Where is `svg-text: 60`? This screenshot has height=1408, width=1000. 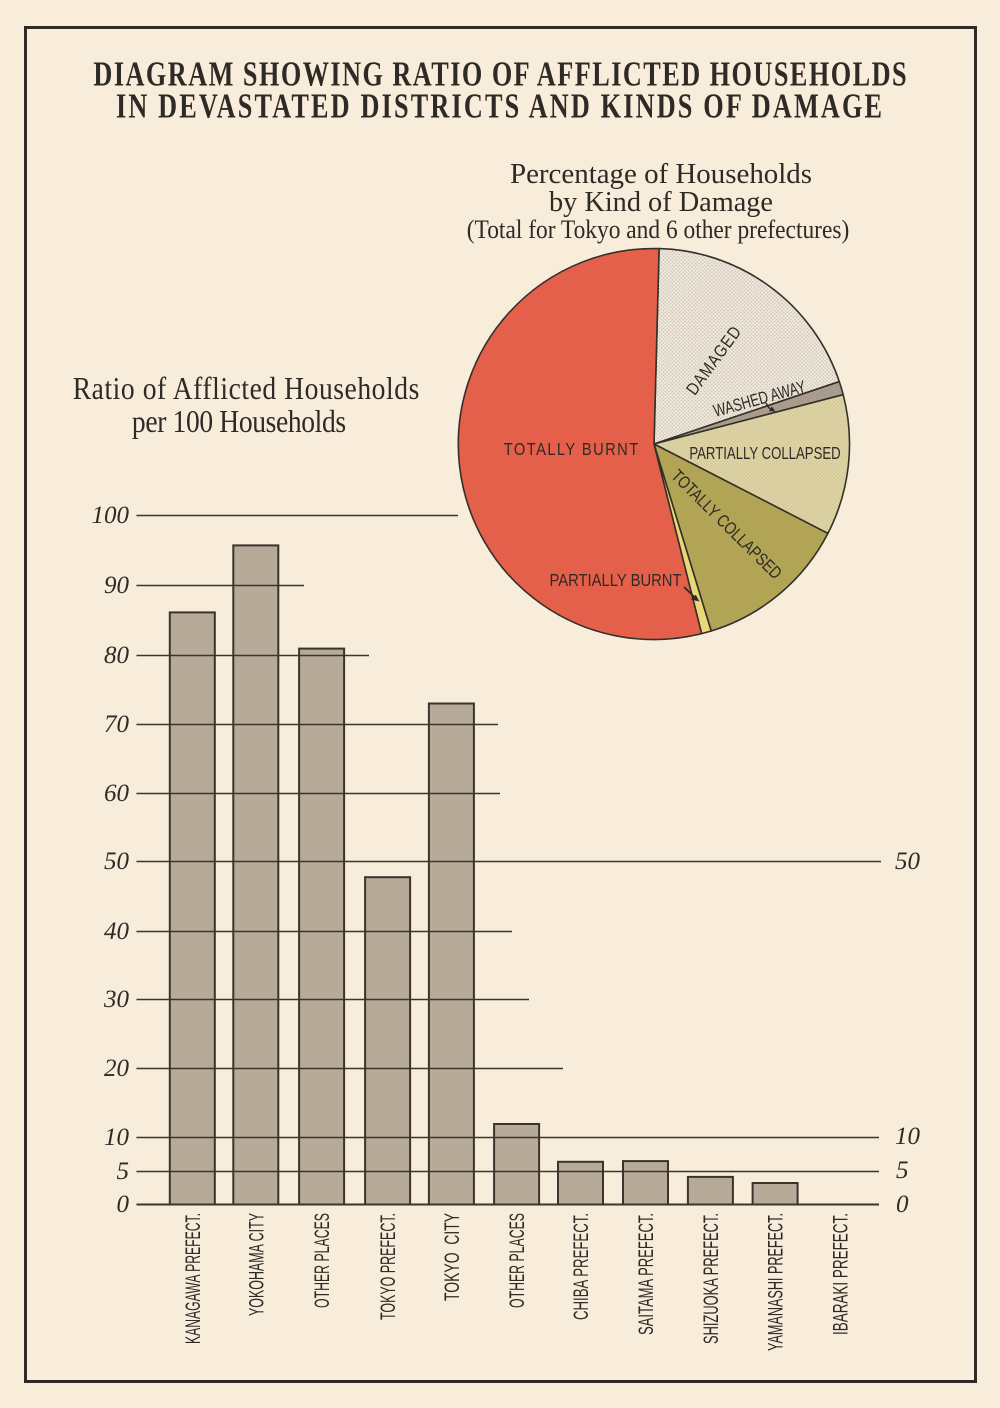
svg-text: 60 is located at coordinates (117, 793).